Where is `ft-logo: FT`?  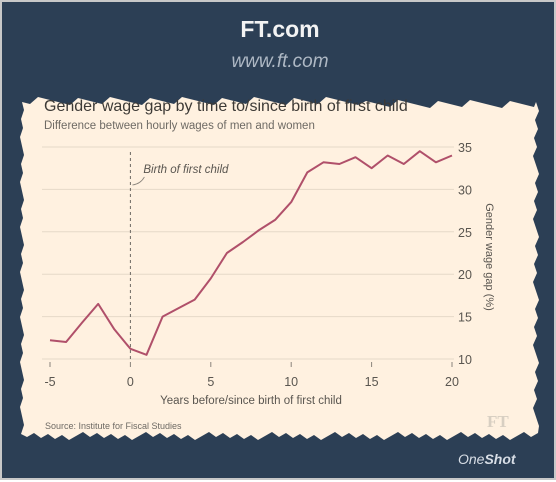 ft-logo: FT is located at coordinates (498, 422).